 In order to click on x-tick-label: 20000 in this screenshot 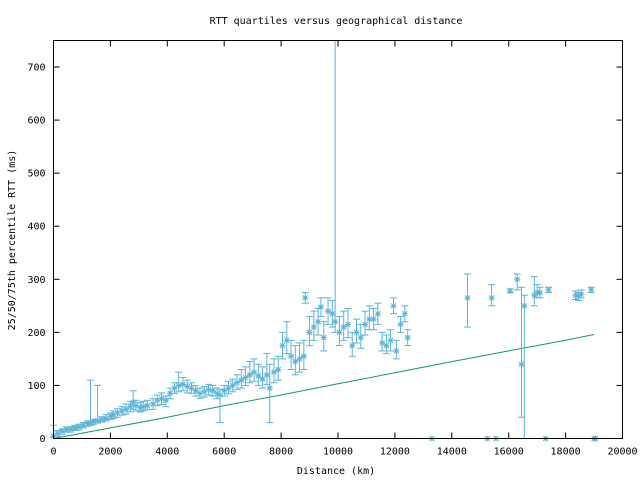, I will do `click(622, 452)`.